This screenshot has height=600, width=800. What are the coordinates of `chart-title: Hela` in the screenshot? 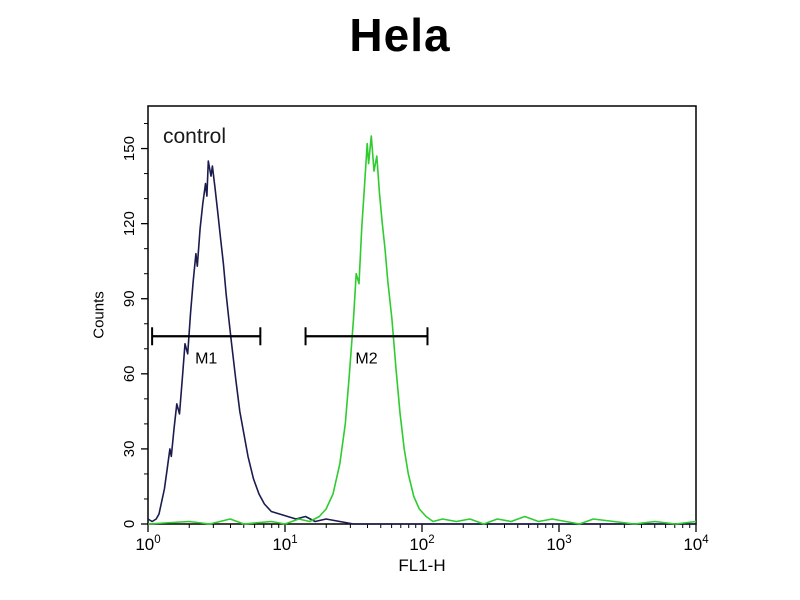 It's located at (400, 35).